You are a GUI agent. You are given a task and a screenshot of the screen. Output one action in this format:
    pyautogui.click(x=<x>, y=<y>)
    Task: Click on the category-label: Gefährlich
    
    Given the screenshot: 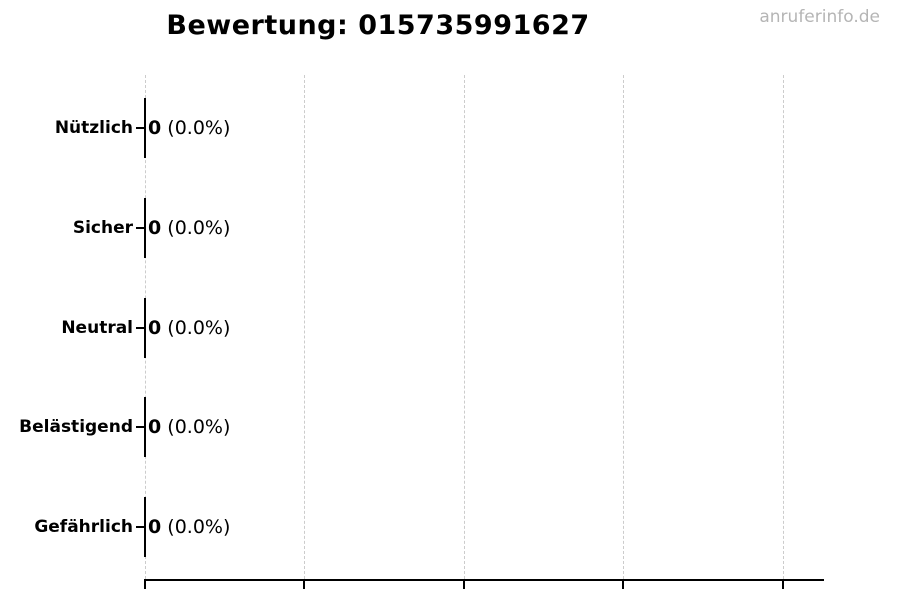 What is the action you would take?
    pyautogui.click(x=83, y=527)
    